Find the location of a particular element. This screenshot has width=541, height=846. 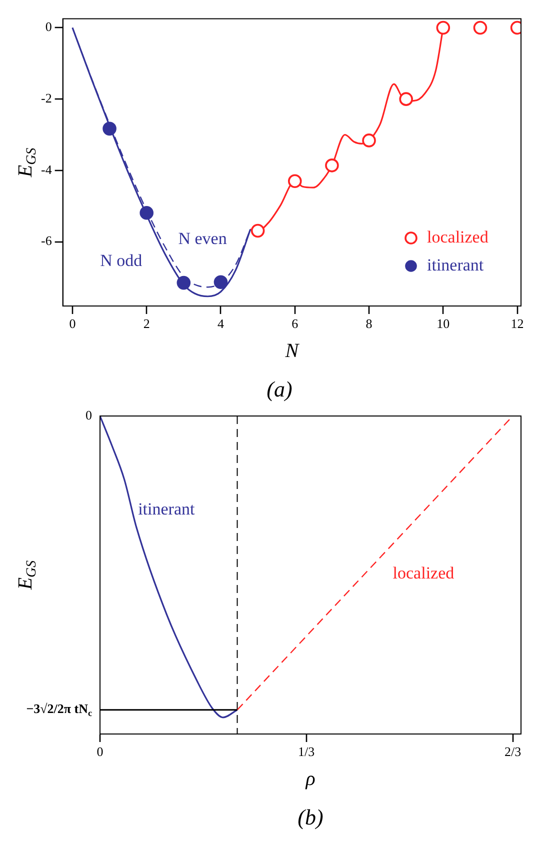

x-tick-label: 10 is located at coordinates (443, 324).